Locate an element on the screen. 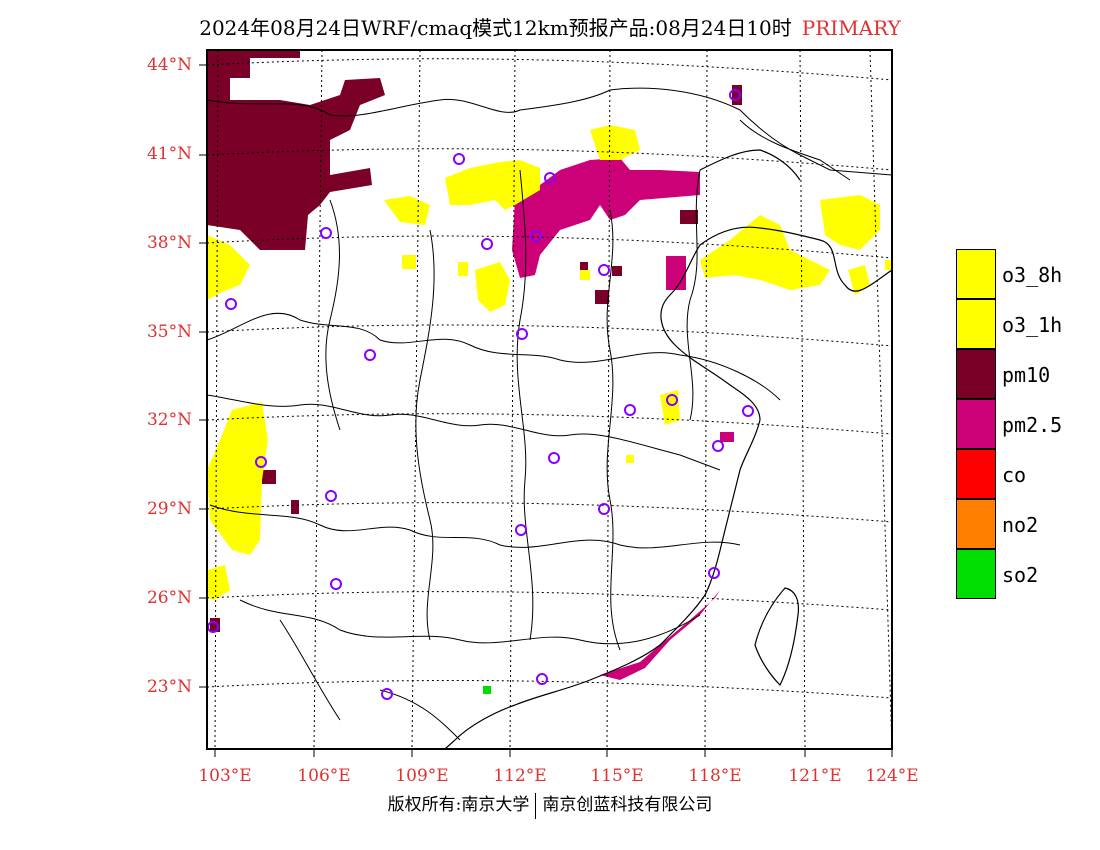  lon-label: 121°E is located at coordinates (815, 776).